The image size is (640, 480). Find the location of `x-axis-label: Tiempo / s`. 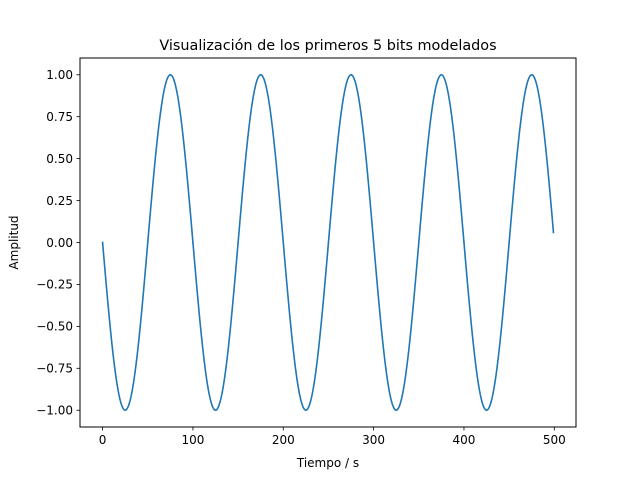

x-axis-label: Tiempo / s is located at coordinates (327, 463).